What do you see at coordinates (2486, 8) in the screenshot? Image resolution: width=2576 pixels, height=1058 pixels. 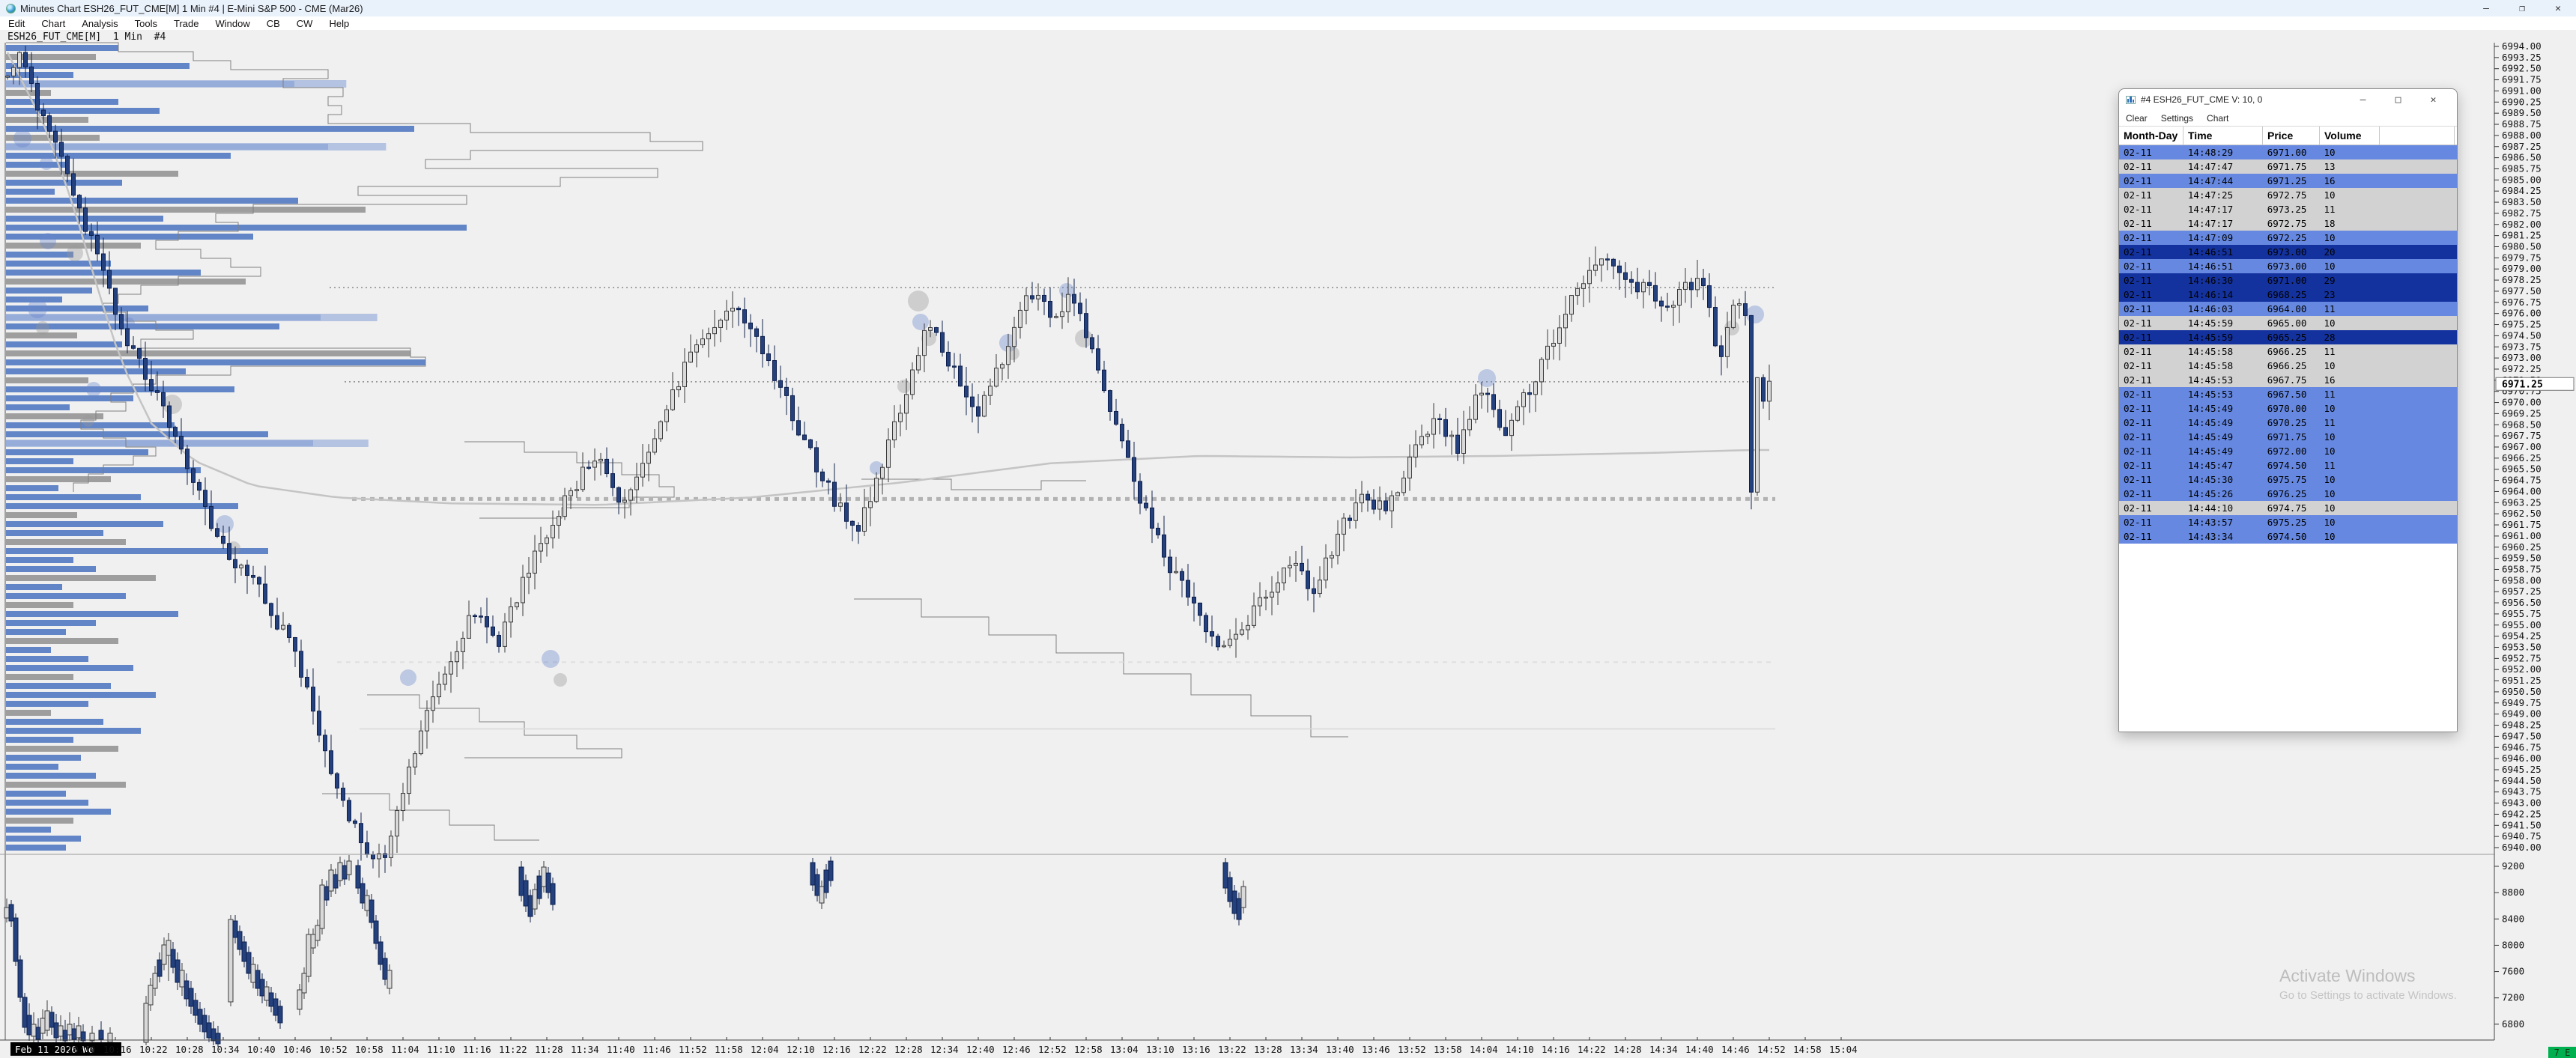 I see `minimize-button: –` at bounding box center [2486, 8].